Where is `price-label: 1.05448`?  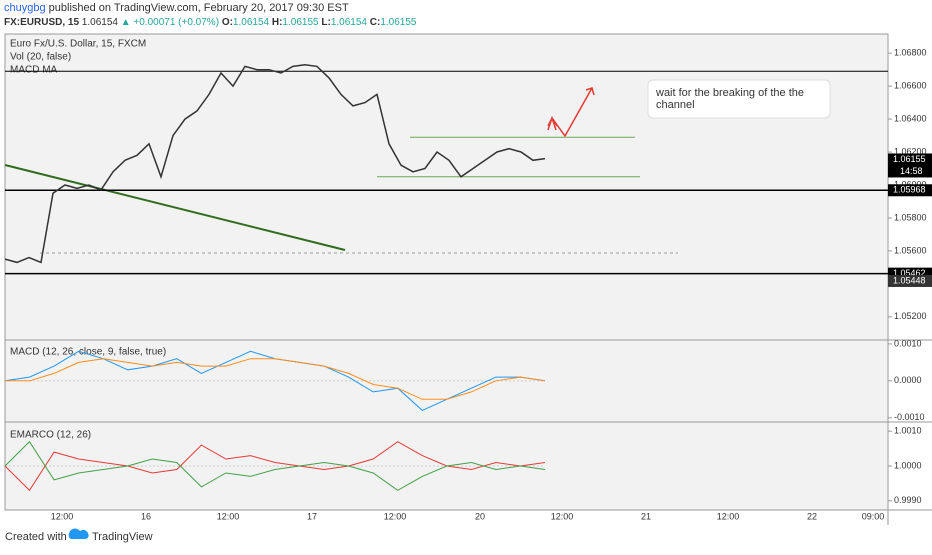
price-label: 1.05448 is located at coordinates (909, 280).